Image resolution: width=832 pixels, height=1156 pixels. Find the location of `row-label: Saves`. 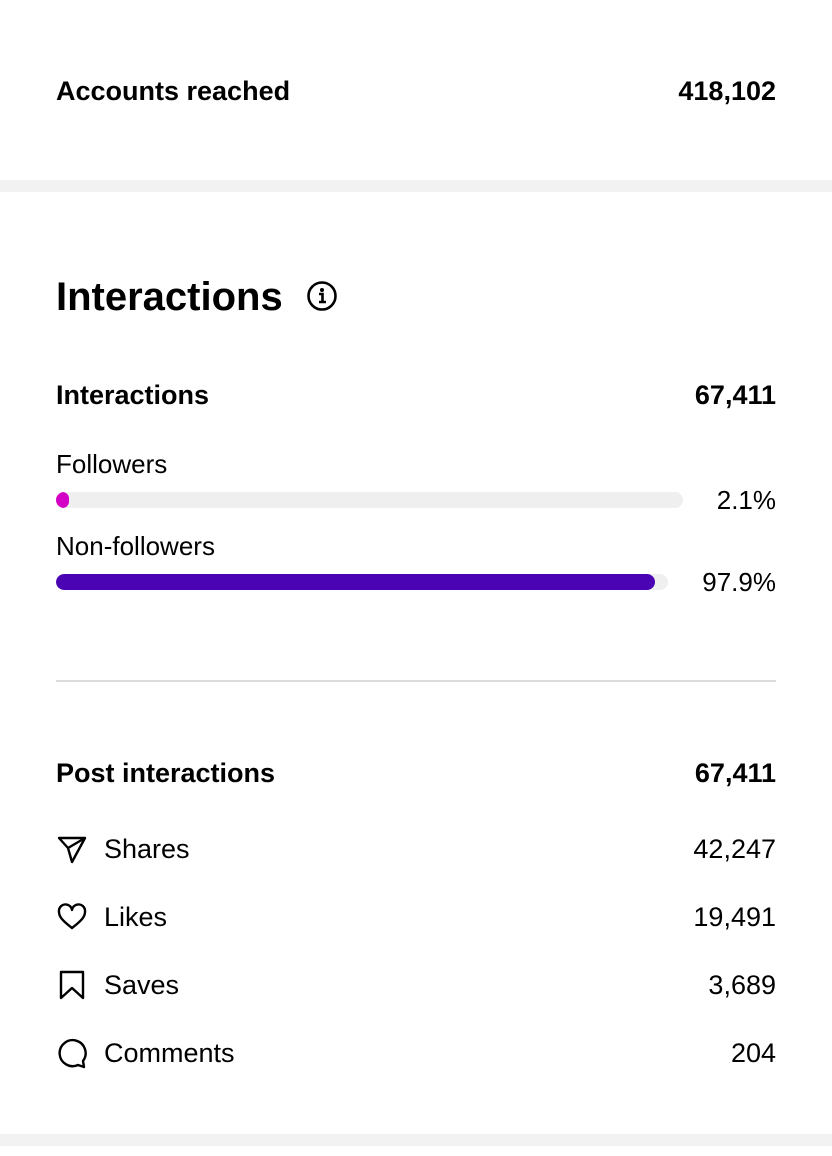

row-label: Saves is located at coordinates (142, 984).